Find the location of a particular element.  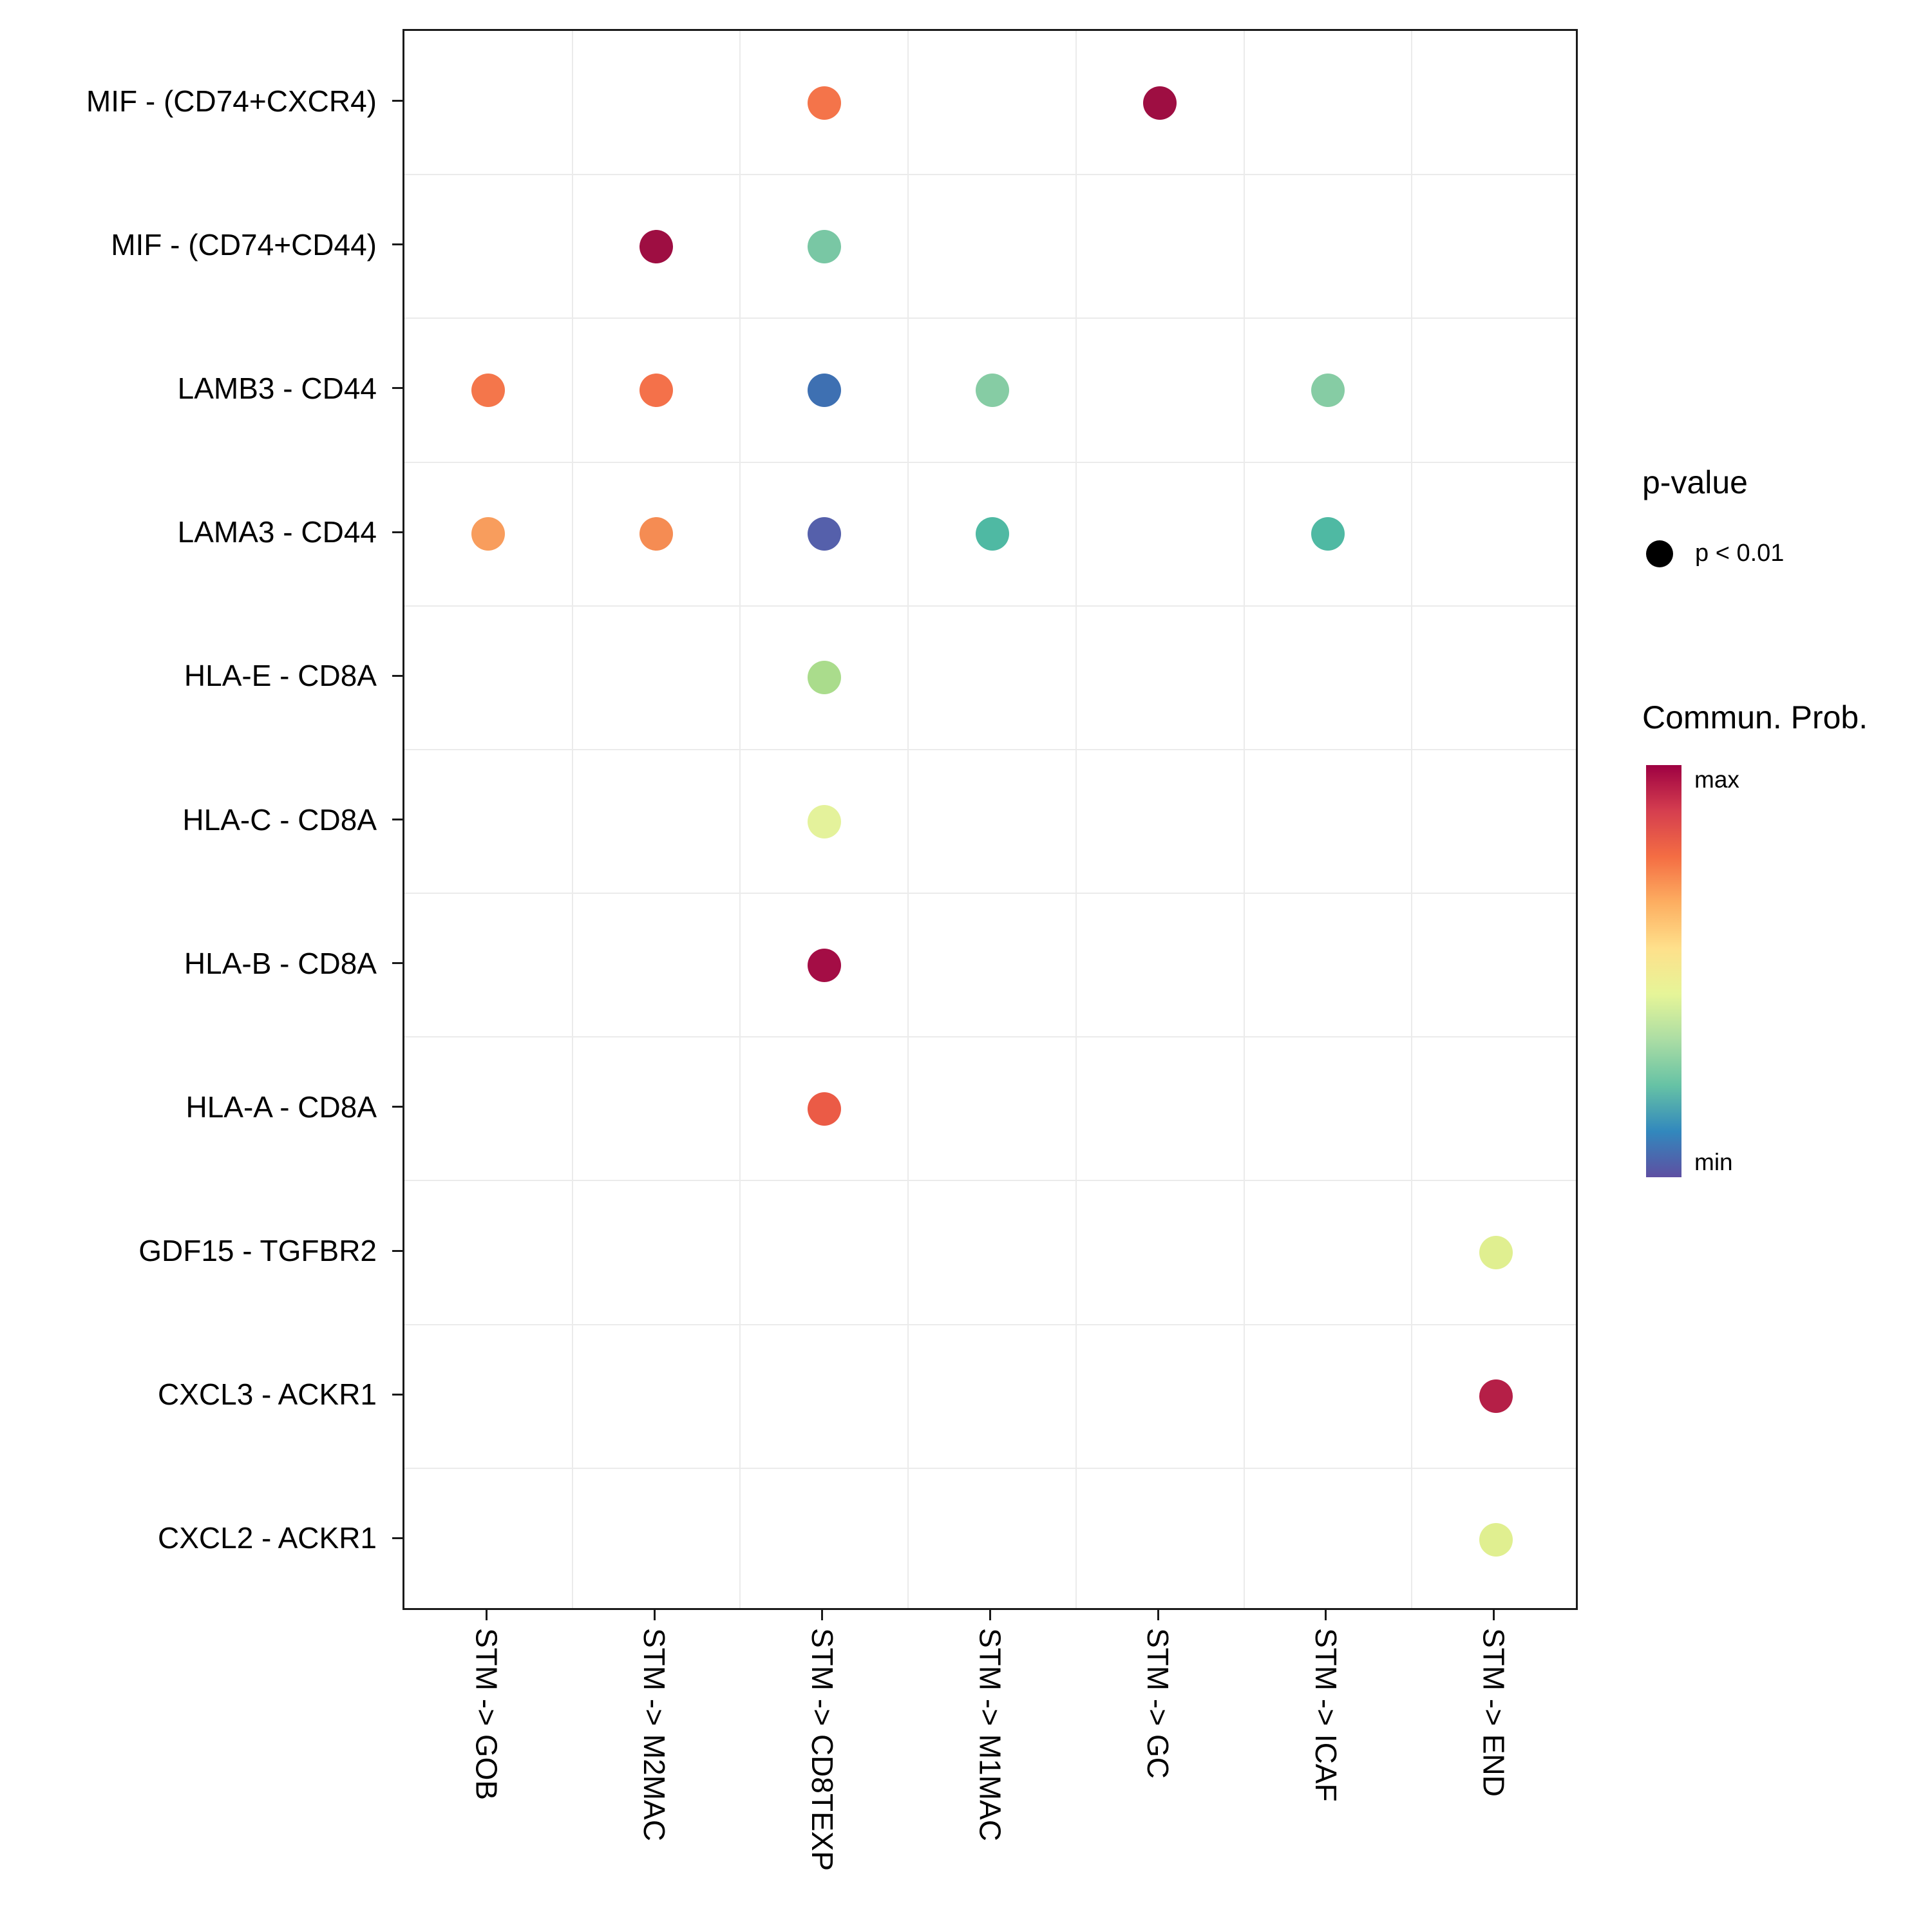

y-axis-label: HLA-A - CD8A is located at coordinates (281, 1107).